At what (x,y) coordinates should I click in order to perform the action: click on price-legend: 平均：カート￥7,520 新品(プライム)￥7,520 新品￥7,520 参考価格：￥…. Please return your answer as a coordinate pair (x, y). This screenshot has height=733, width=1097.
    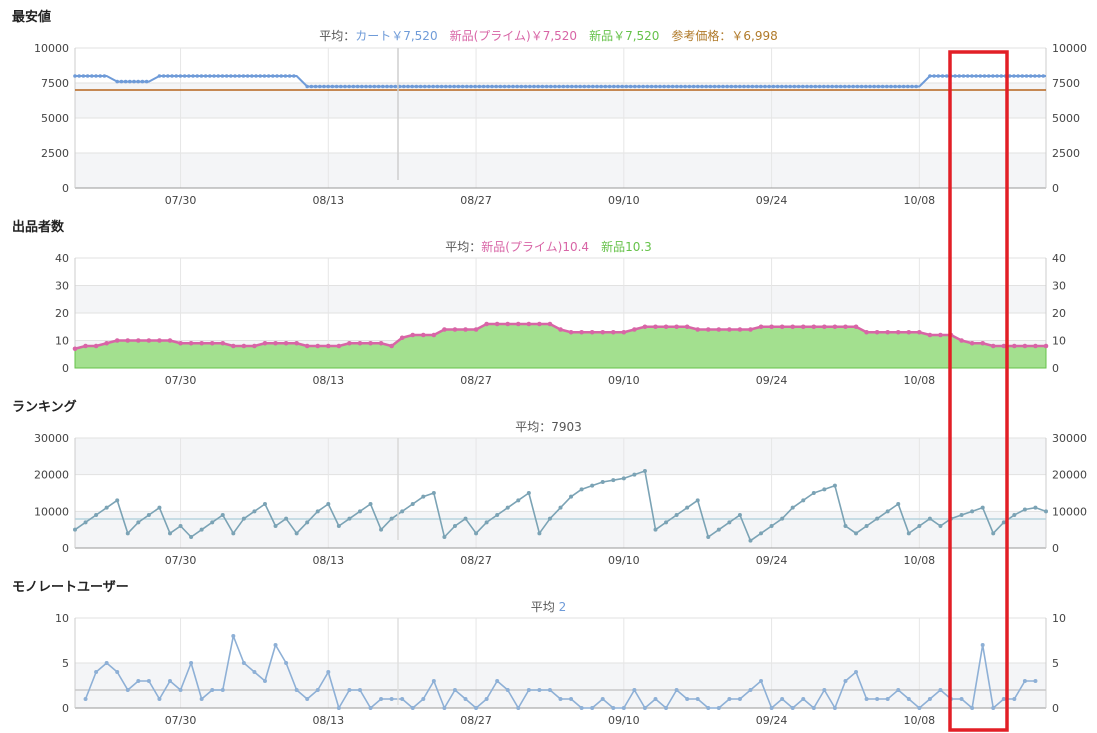
    Looking at the image, I should click on (548, 35).